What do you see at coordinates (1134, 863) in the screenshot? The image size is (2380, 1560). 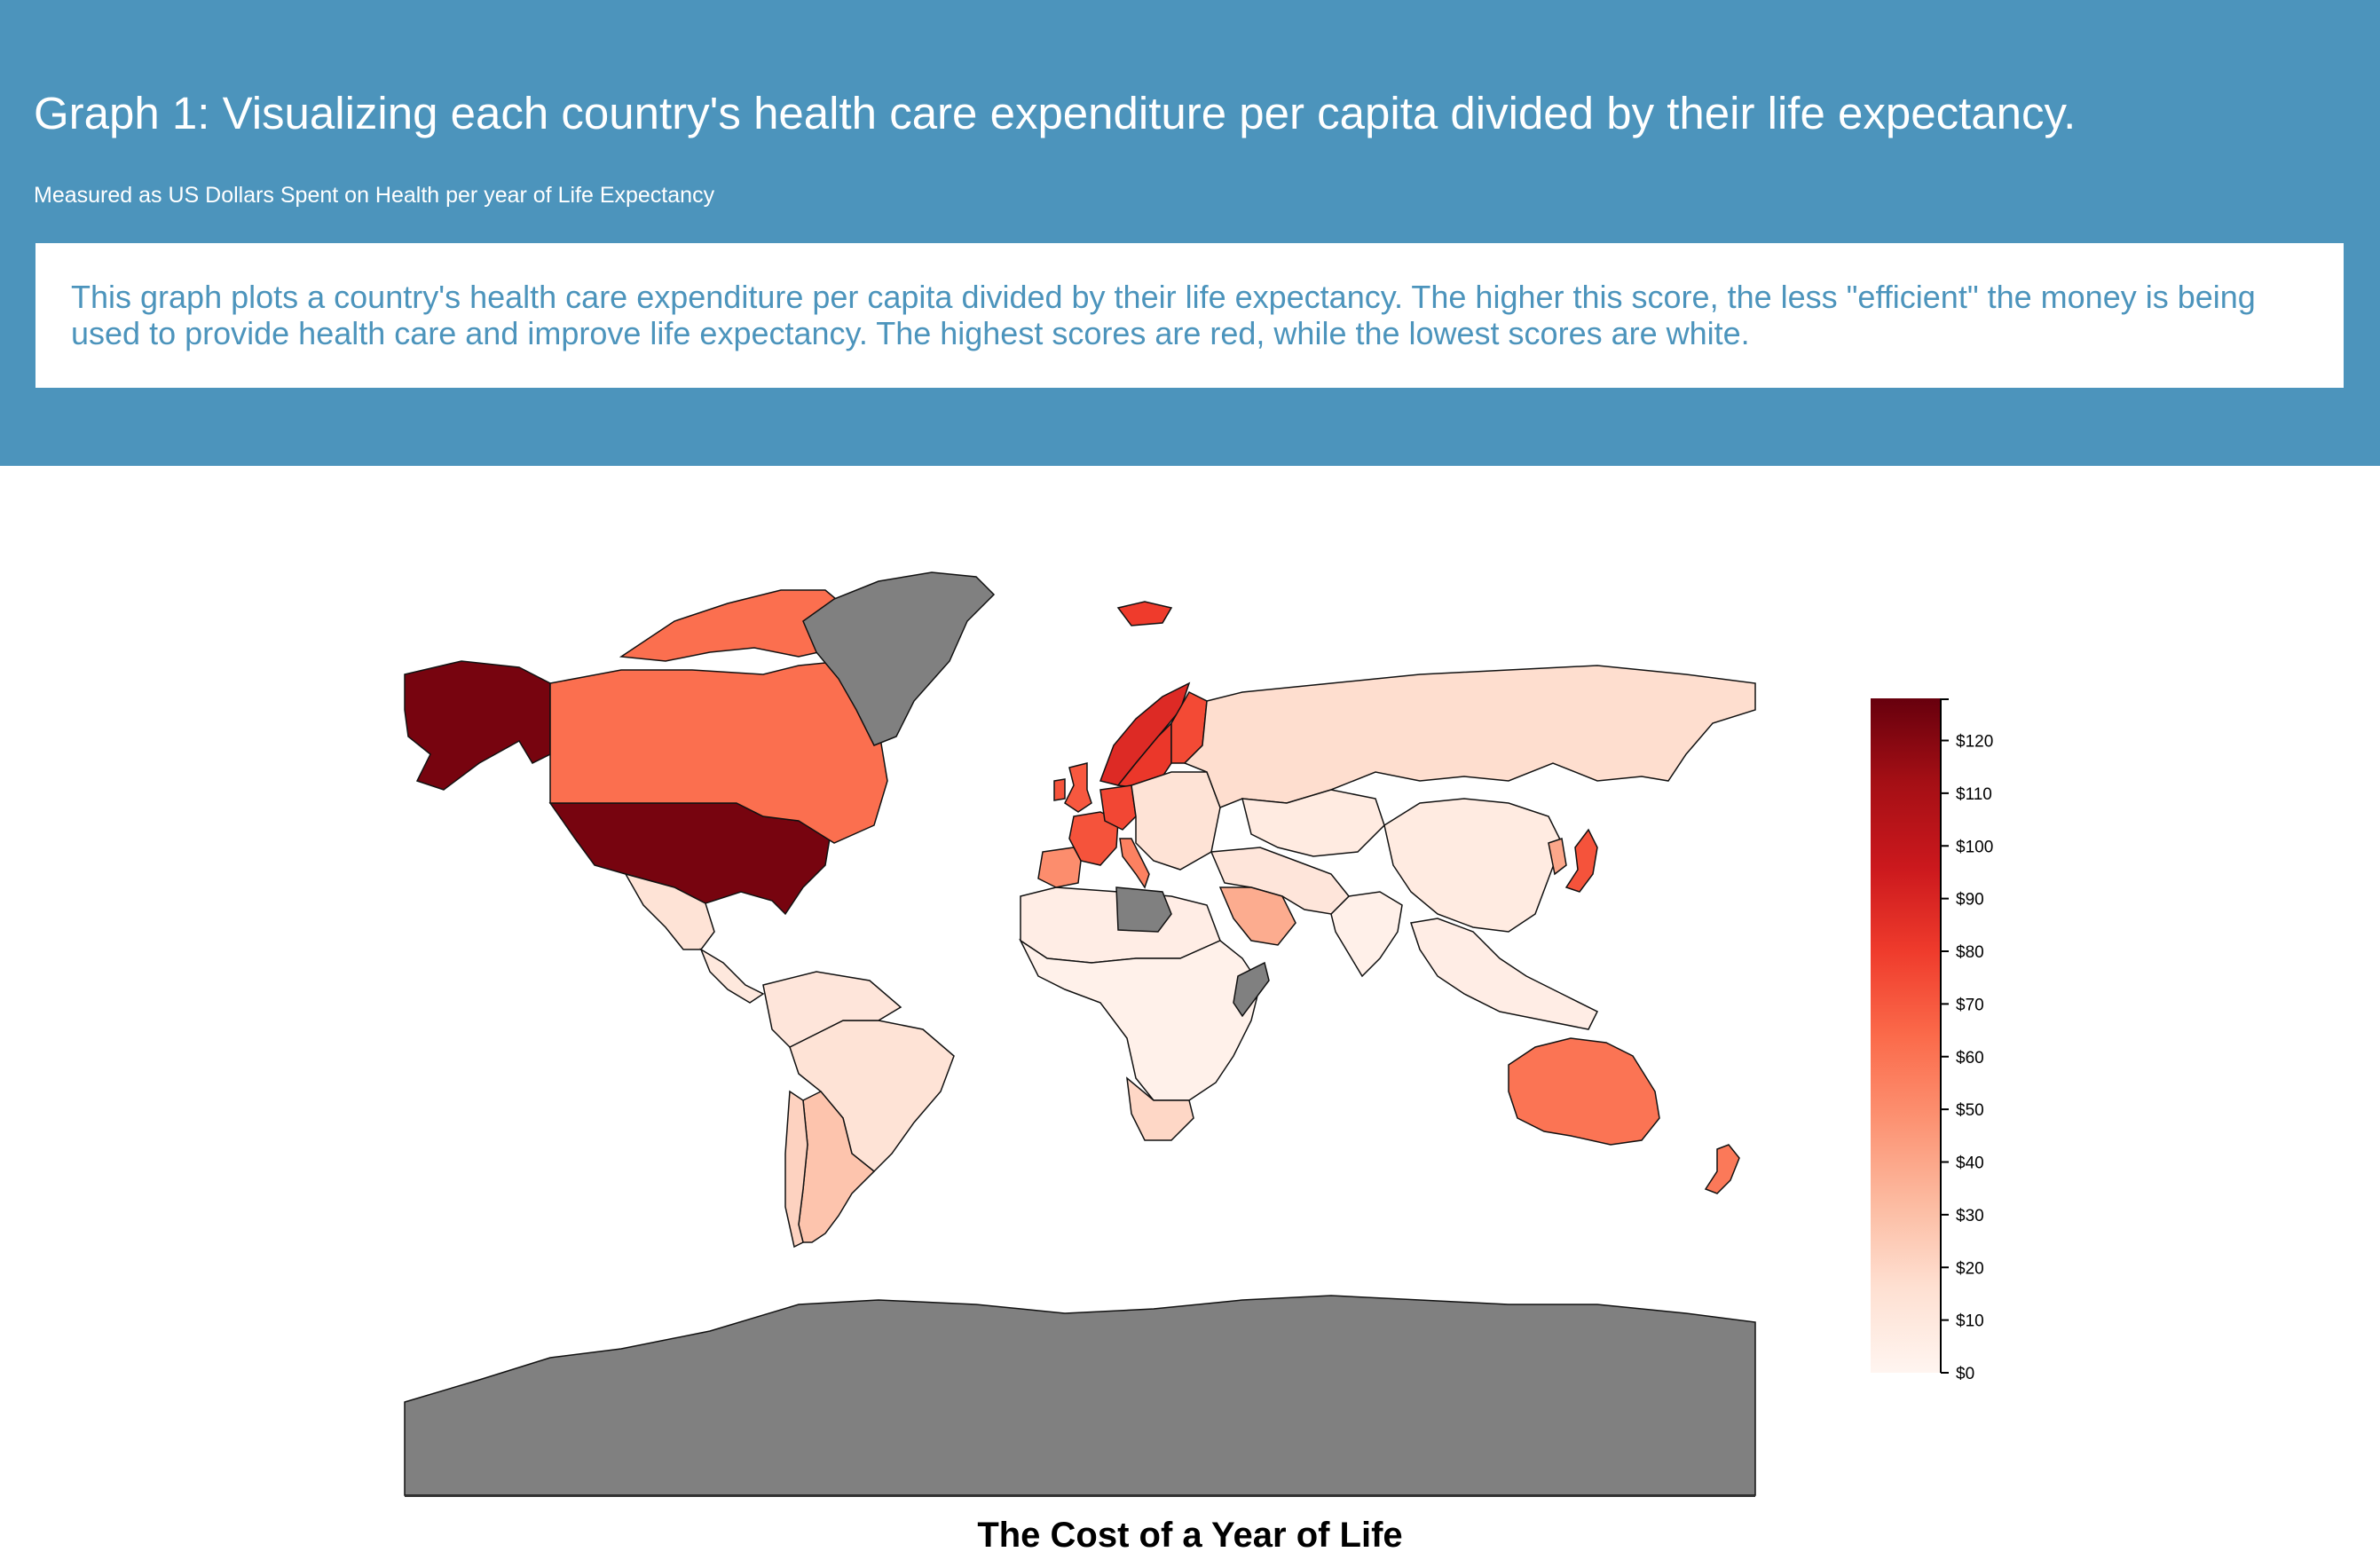 I see `region-italy` at bounding box center [1134, 863].